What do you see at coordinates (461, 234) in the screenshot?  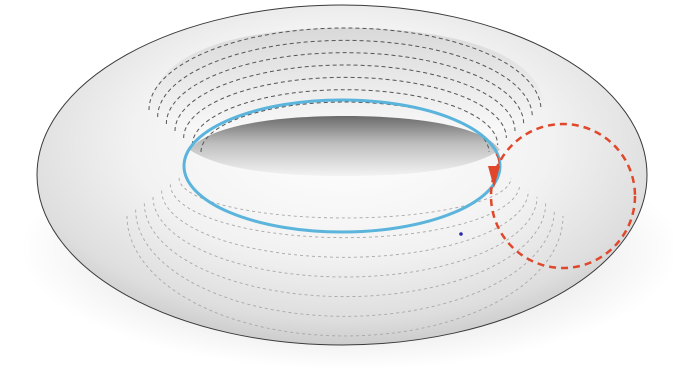 I see `marker-dot` at bounding box center [461, 234].